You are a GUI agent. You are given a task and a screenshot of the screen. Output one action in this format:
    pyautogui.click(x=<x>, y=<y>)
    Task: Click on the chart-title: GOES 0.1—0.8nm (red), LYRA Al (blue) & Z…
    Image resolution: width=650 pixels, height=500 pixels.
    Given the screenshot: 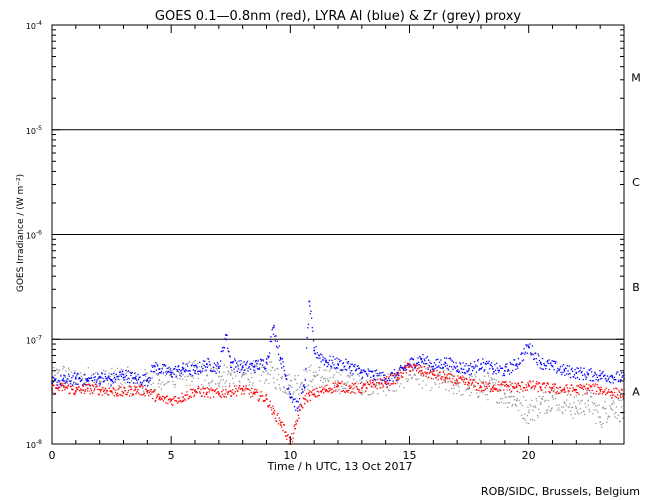 What is the action you would take?
    pyautogui.click(x=338, y=16)
    